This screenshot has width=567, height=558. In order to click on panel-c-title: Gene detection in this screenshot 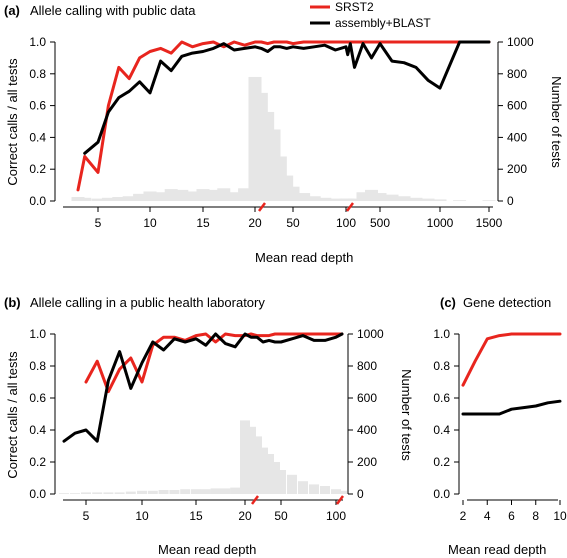, I will do `click(507, 302)`.